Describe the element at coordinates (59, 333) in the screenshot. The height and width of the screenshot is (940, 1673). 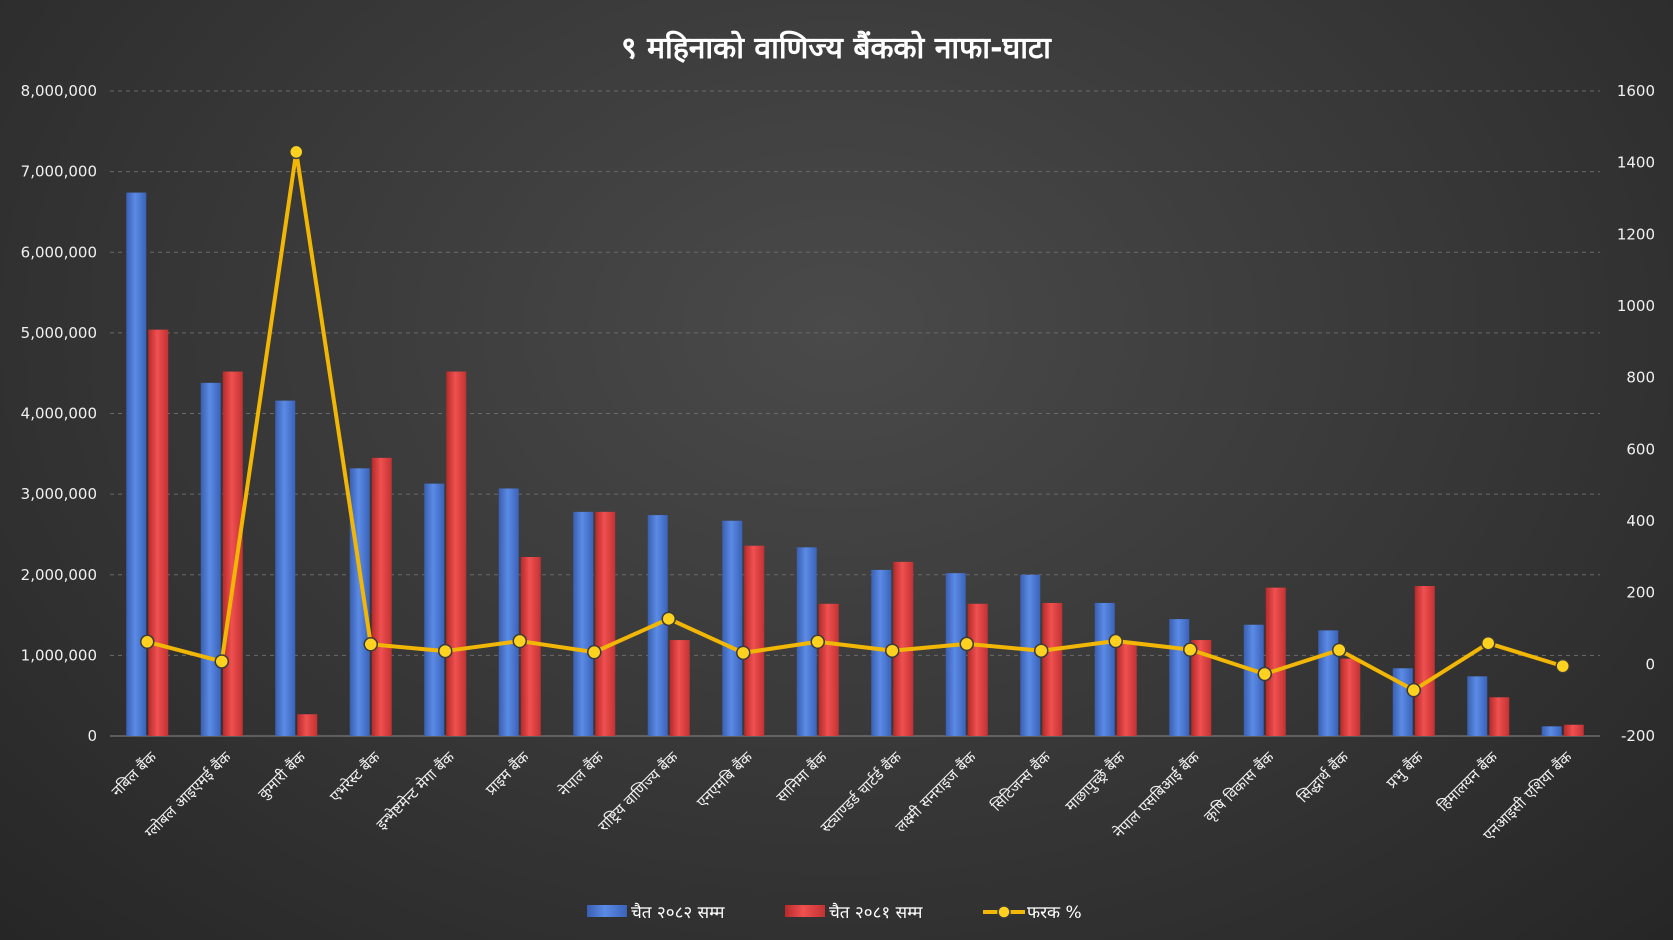
I see `left-tick-label: 5,000,000` at that location.